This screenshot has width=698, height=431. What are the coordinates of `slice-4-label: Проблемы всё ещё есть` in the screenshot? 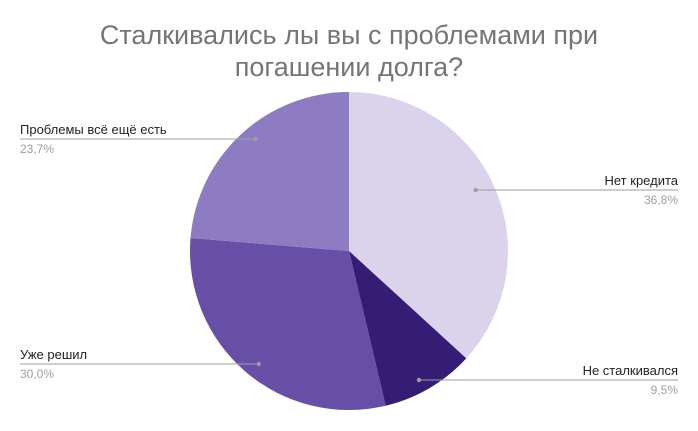 It's located at (93, 129).